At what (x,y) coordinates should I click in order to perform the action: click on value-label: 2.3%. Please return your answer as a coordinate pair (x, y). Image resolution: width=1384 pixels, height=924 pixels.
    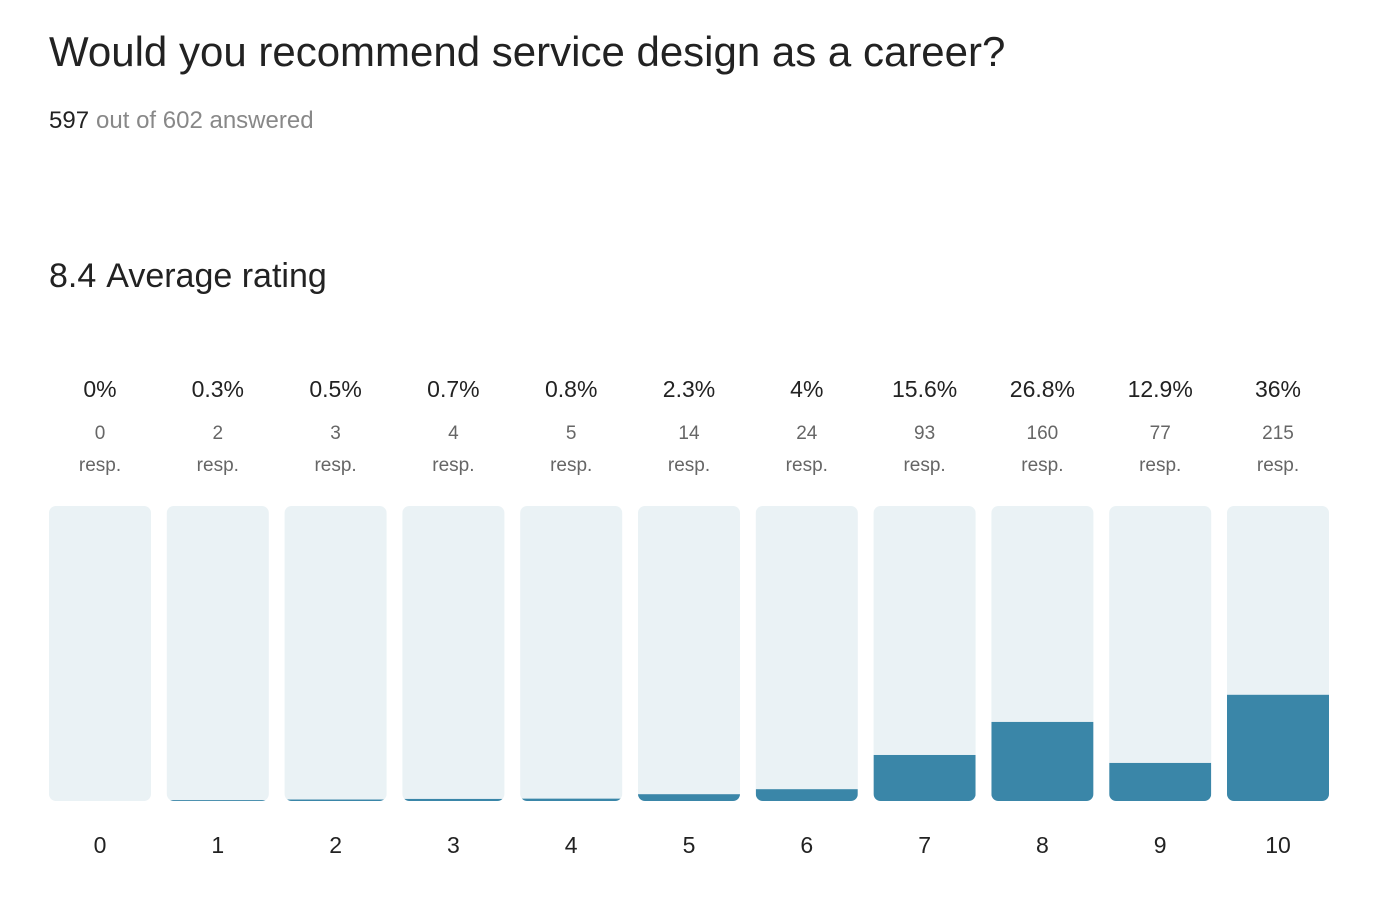
    Looking at the image, I should click on (689, 389).